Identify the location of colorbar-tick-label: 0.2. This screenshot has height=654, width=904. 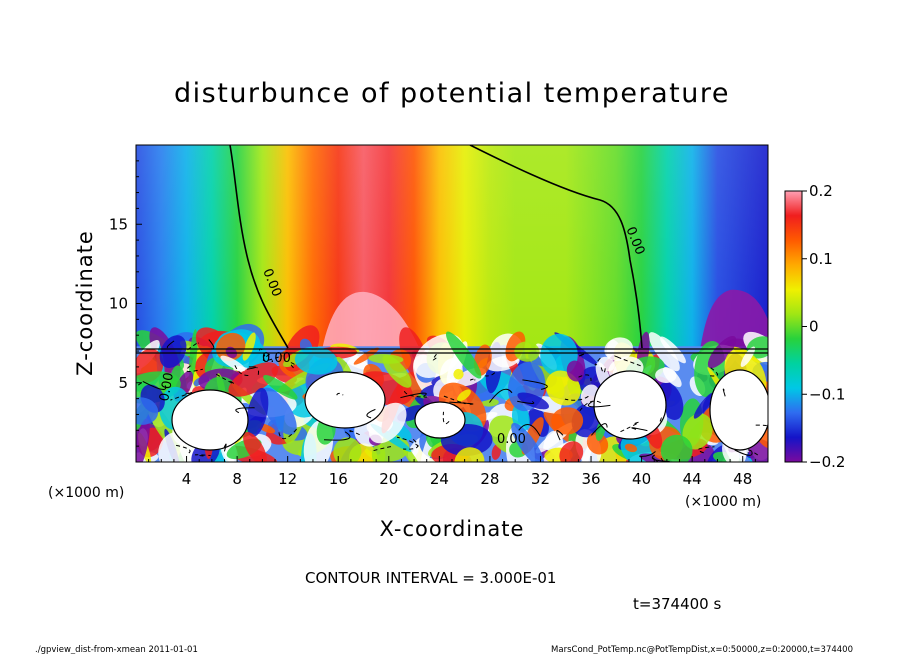
(821, 191).